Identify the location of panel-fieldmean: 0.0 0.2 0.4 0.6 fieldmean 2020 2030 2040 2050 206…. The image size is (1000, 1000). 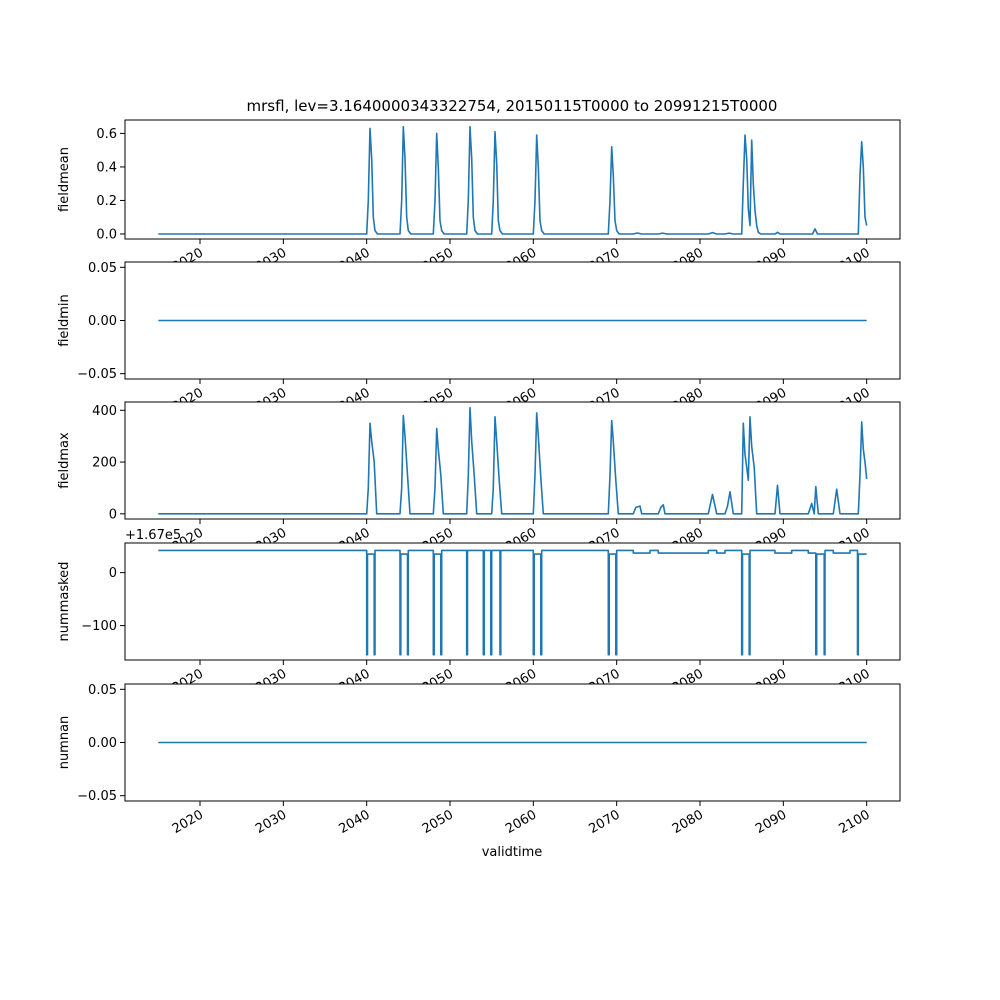
(479, 197).